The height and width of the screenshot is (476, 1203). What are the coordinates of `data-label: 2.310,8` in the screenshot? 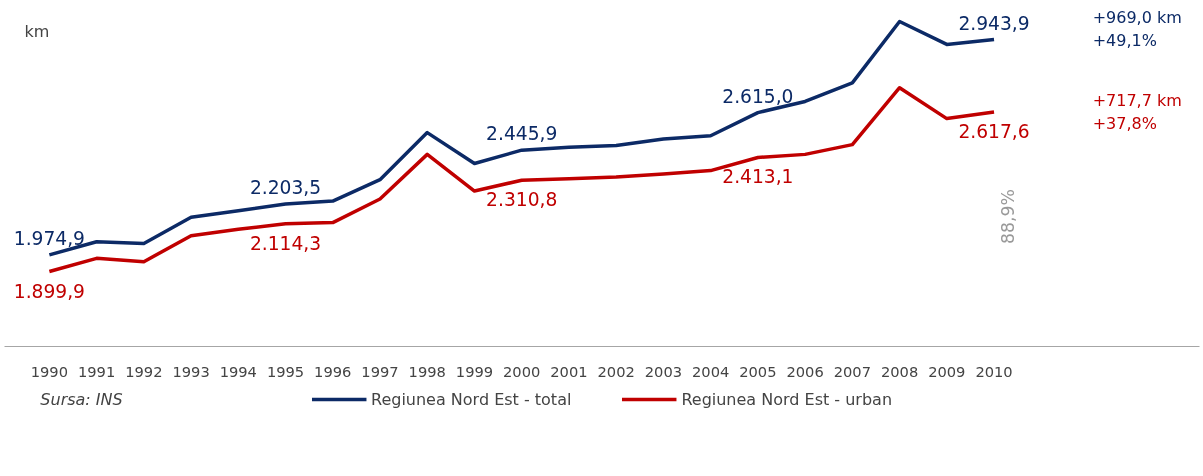 It's located at (522, 200).